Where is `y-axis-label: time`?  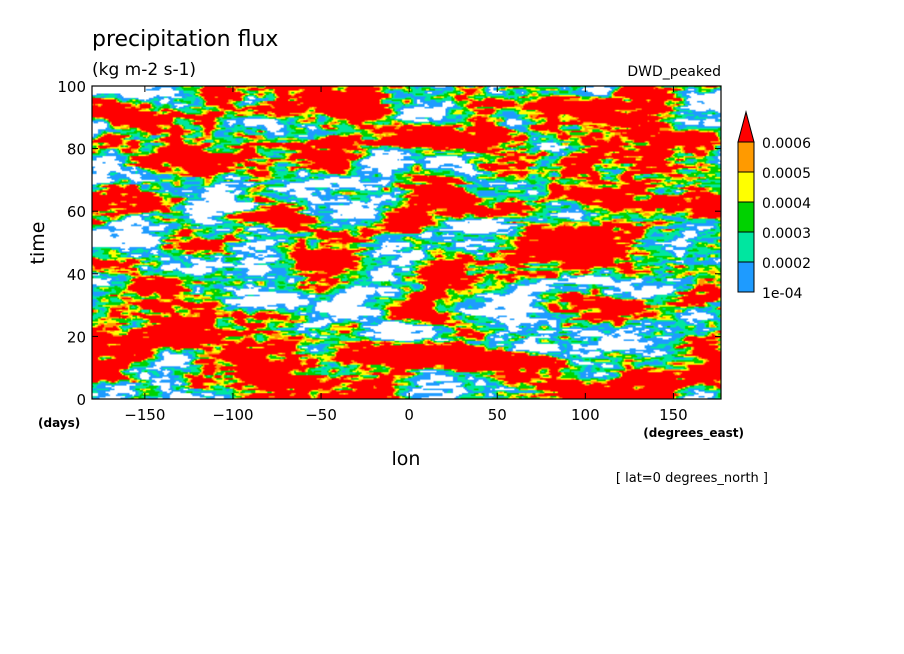
y-axis-label: time is located at coordinates (38, 243).